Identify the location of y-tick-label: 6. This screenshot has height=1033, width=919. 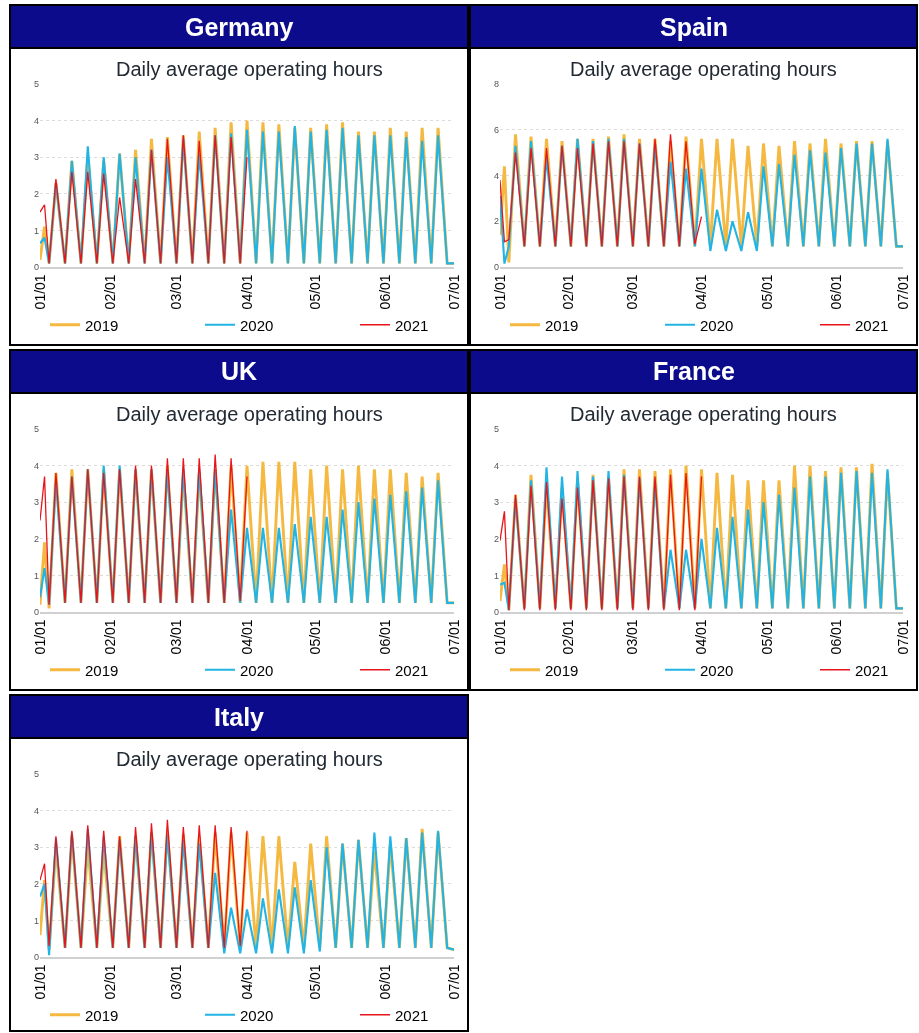
(496, 129).